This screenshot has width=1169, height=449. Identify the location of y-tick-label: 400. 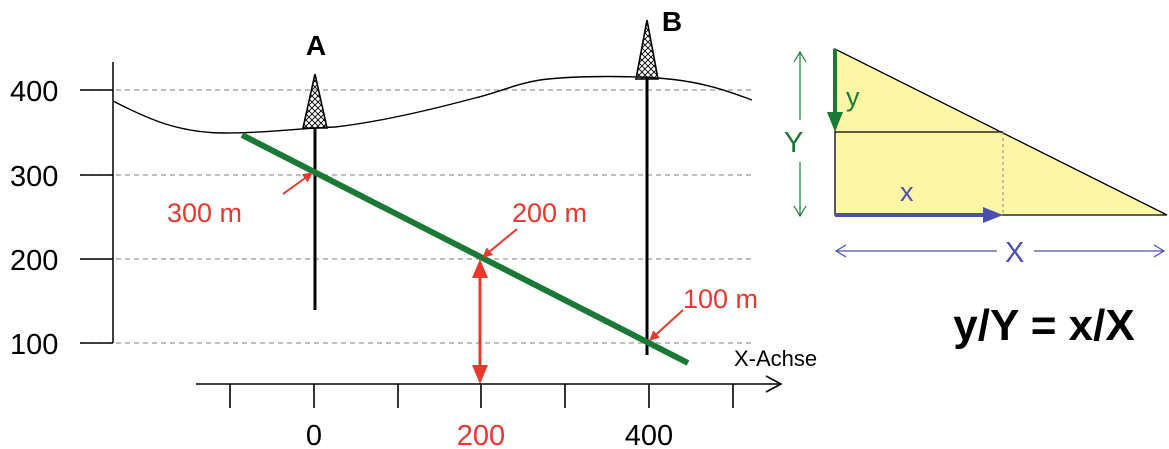
(34, 92).